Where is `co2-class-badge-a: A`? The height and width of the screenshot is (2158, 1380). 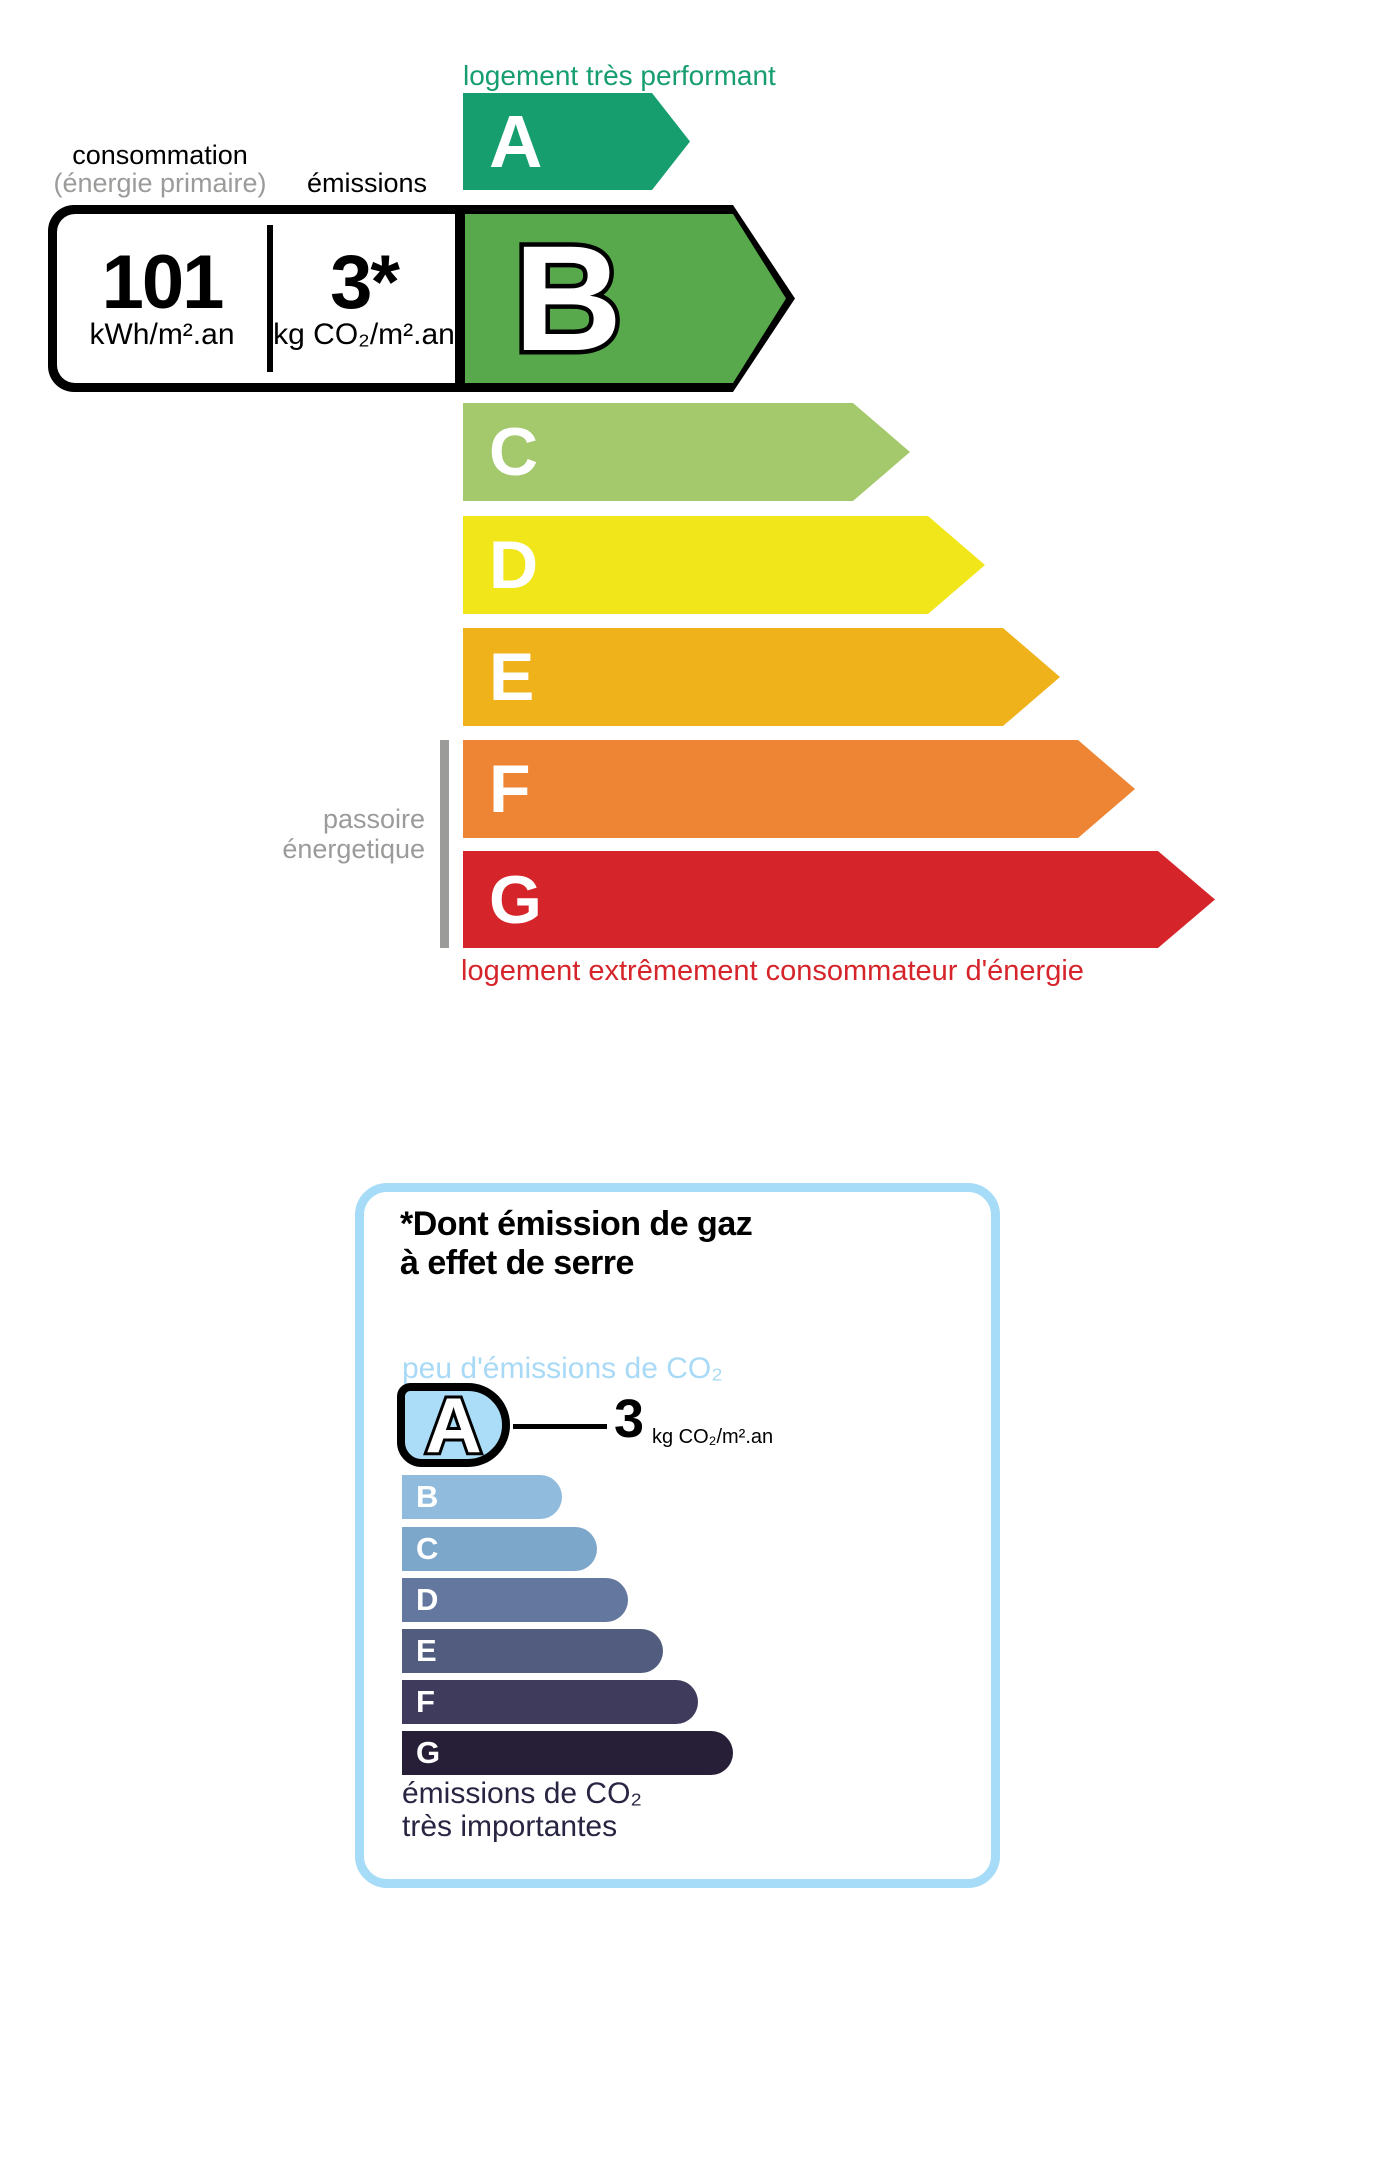
co2-class-badge-a: A is located at coordinates (453, 1425).